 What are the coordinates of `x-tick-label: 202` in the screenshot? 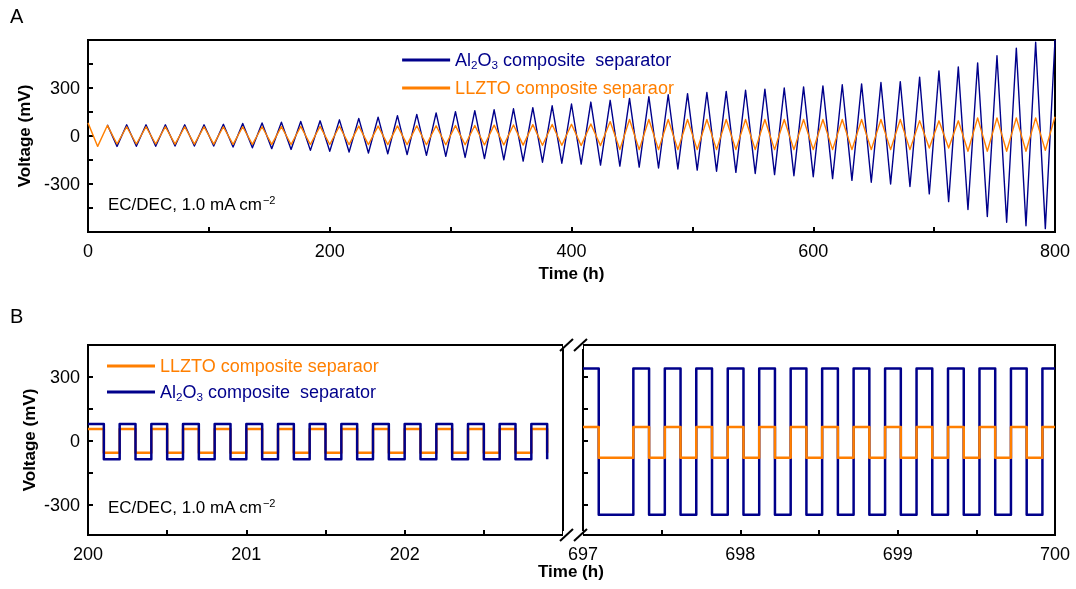 It's located at (404, 554).